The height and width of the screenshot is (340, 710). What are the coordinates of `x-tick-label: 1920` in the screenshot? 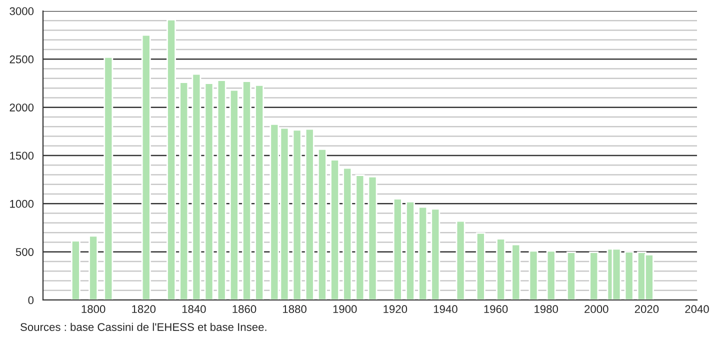 It's located at (396, 309).